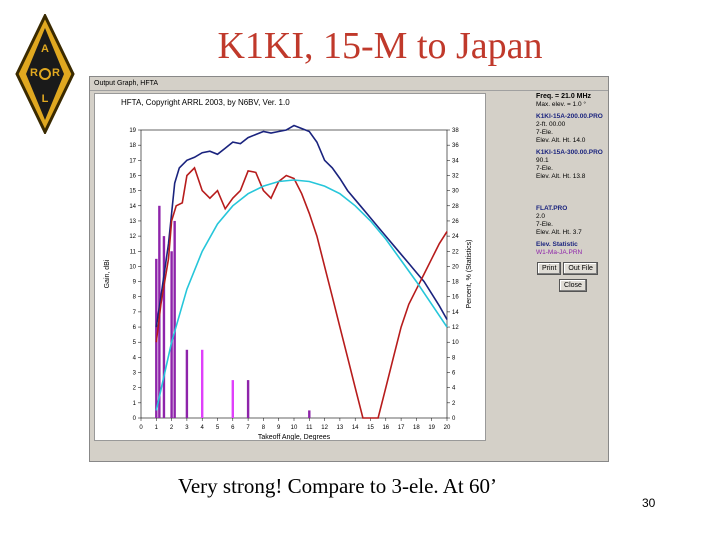  What do you see at coordinates (340, 428) in the screenshot?
I see `x-tick-label: 13` at bounding box center [340, 428].